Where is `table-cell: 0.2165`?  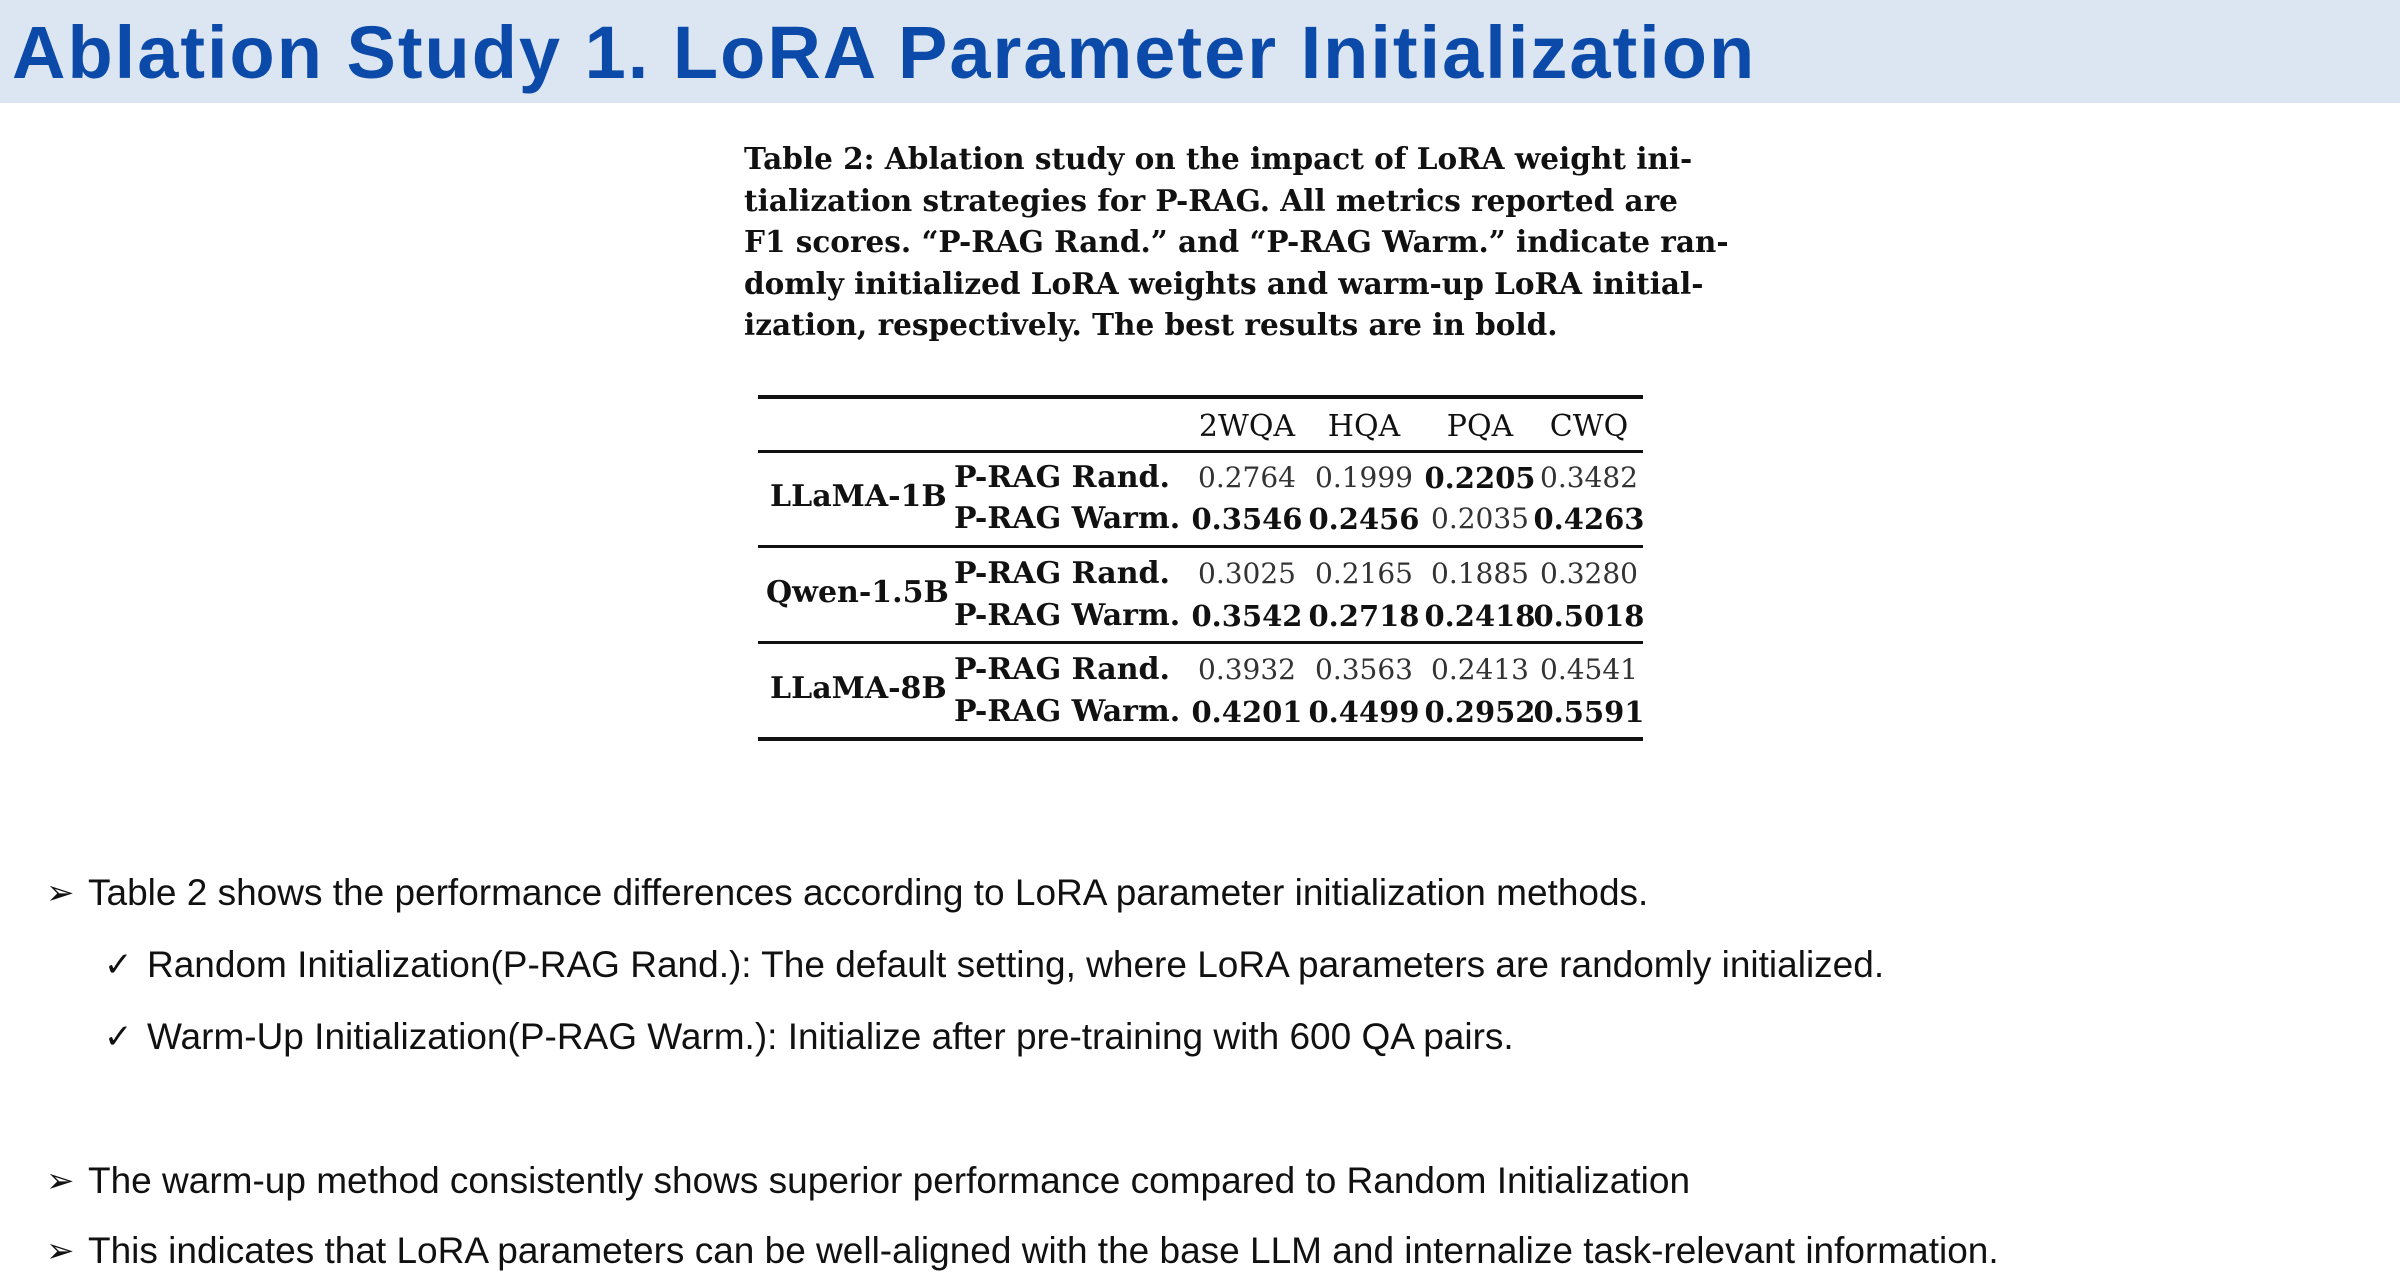
table-cell: 0.2165 is located at coordinates (1364, 573).